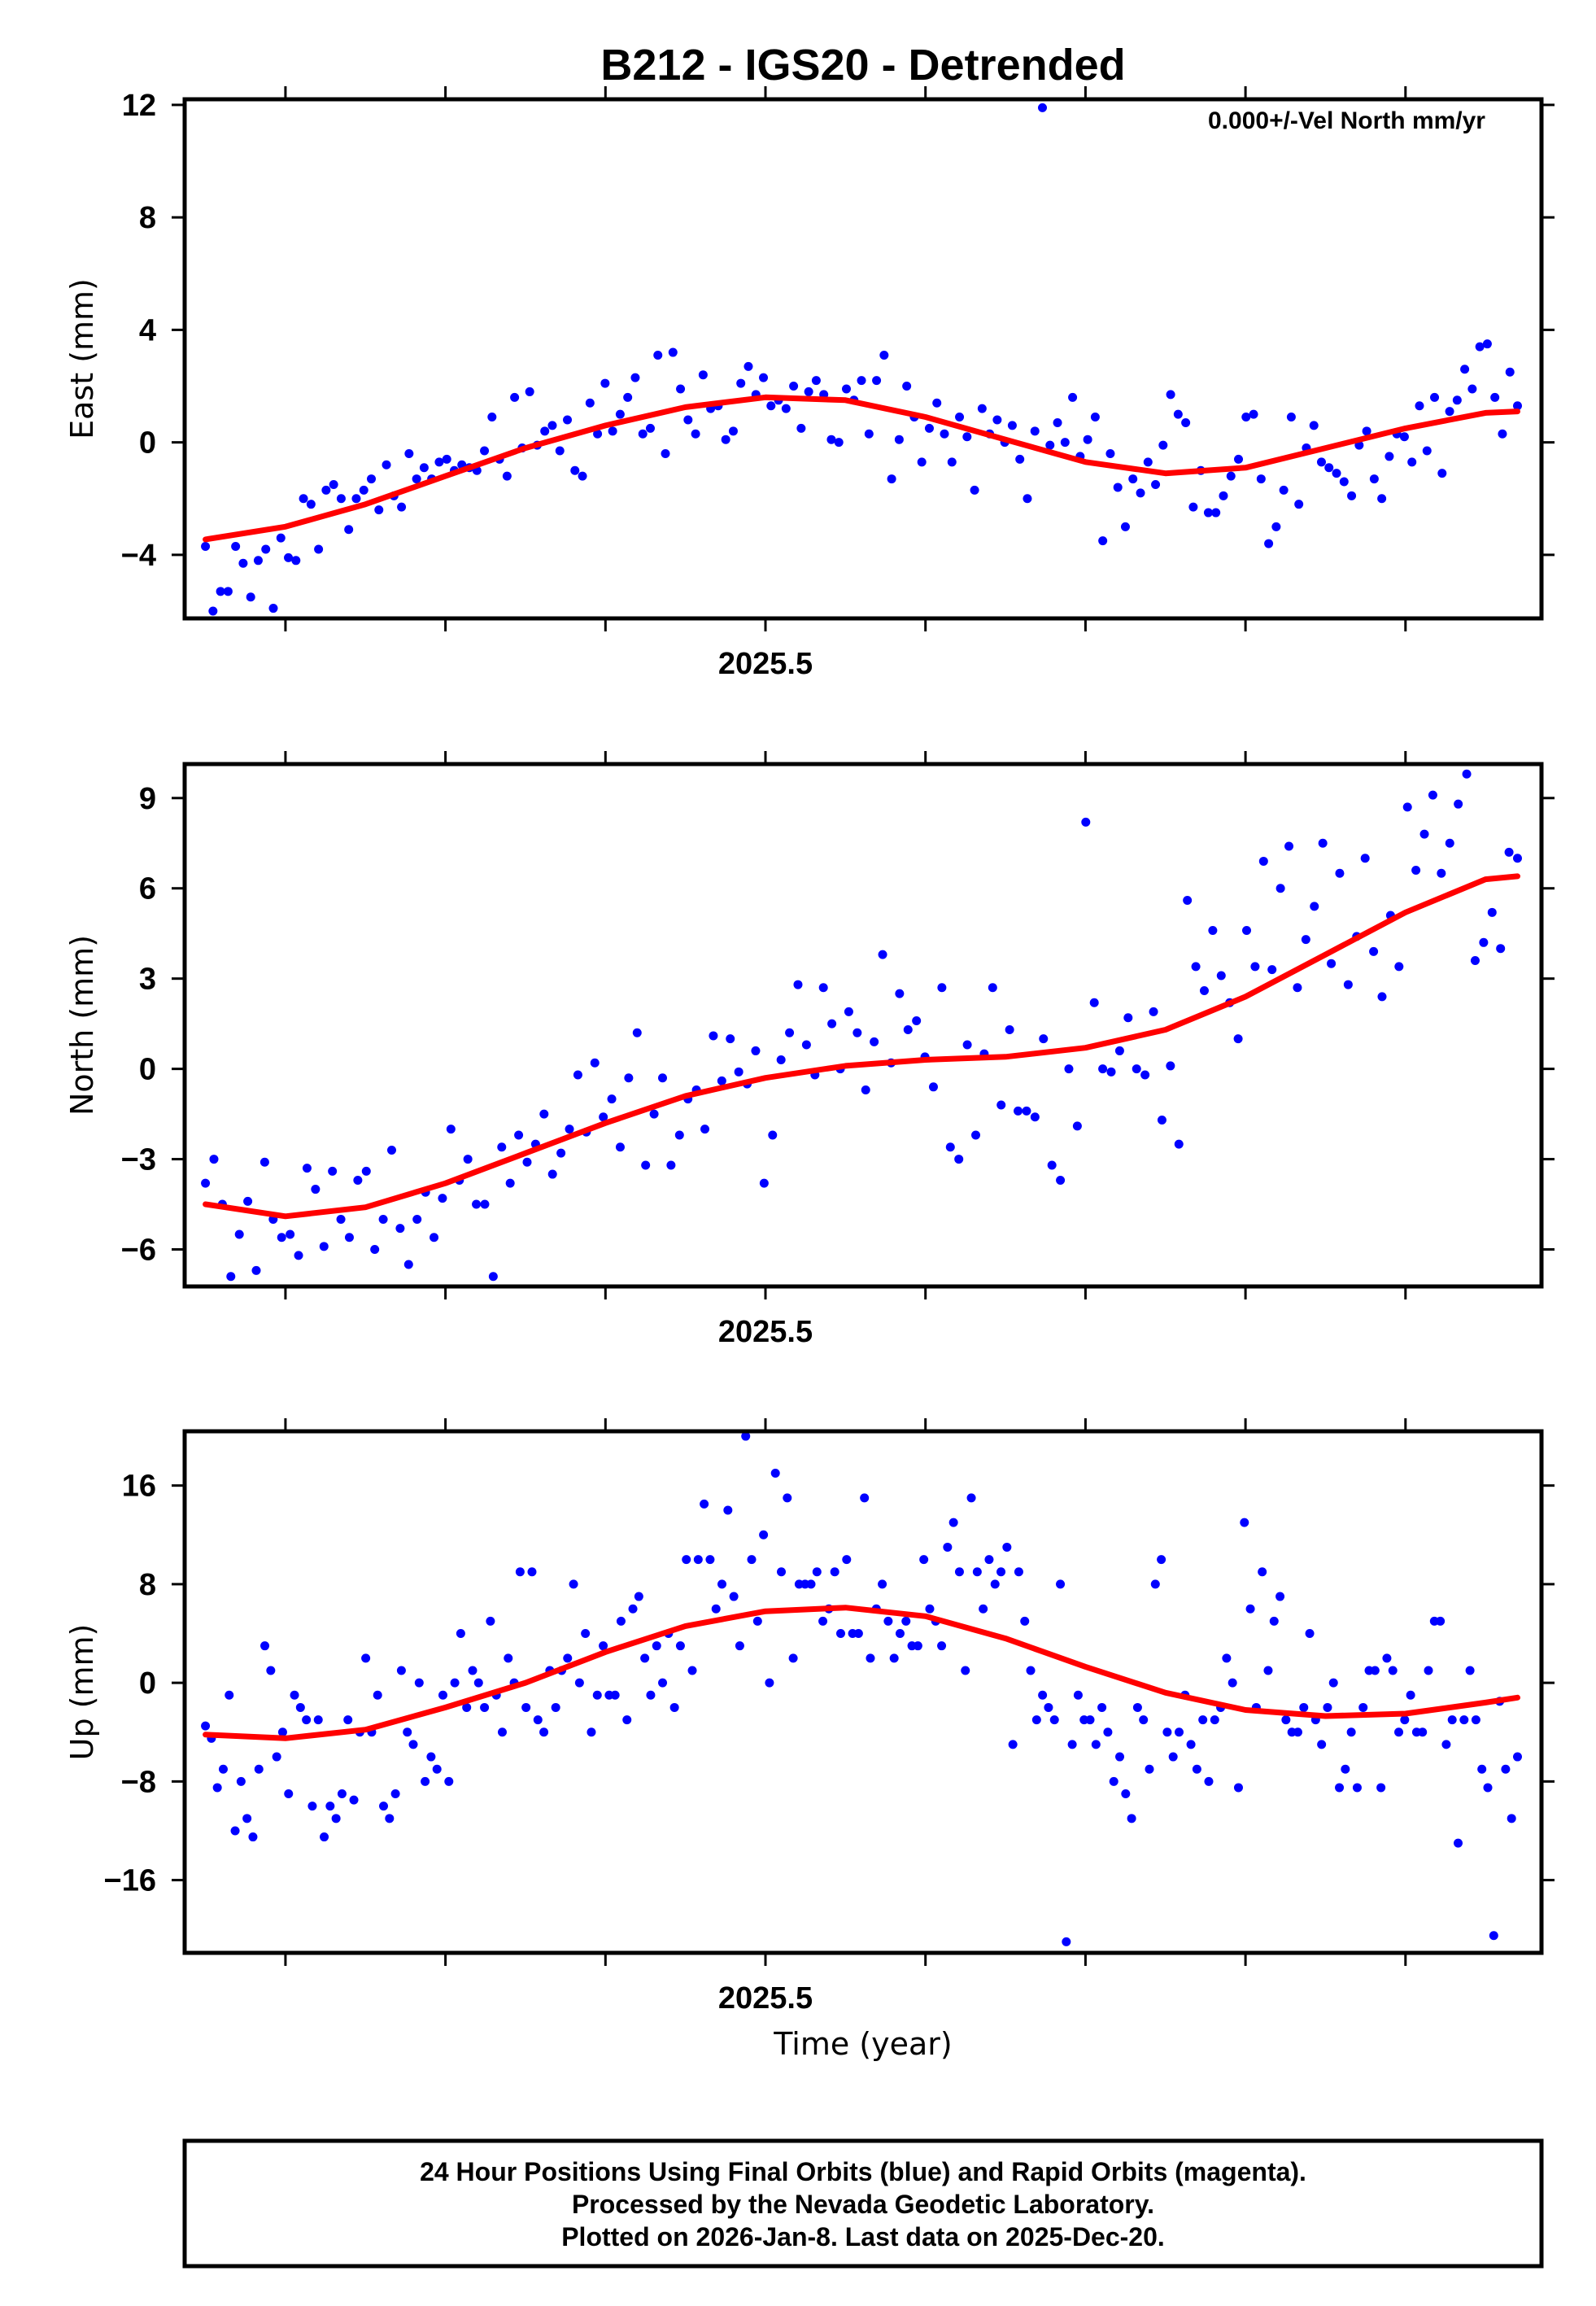 This screenshot has height=2306, width=1596. I want to click on y-axis-label: North (mm), so click(82, 1025).